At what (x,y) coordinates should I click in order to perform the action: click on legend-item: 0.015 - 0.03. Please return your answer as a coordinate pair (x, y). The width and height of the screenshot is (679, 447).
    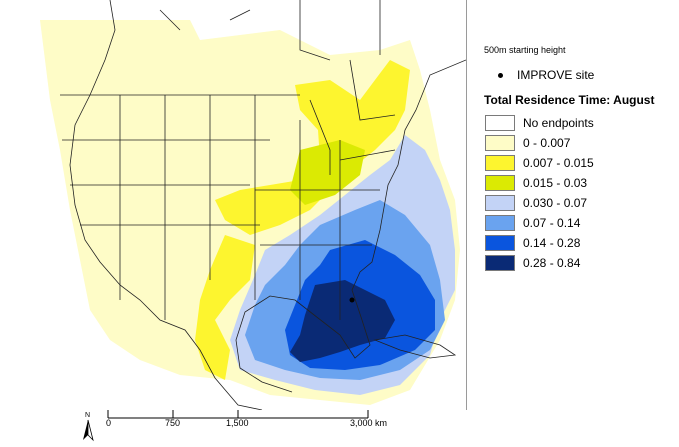
    Looking at the image, I should click on (539, 183).